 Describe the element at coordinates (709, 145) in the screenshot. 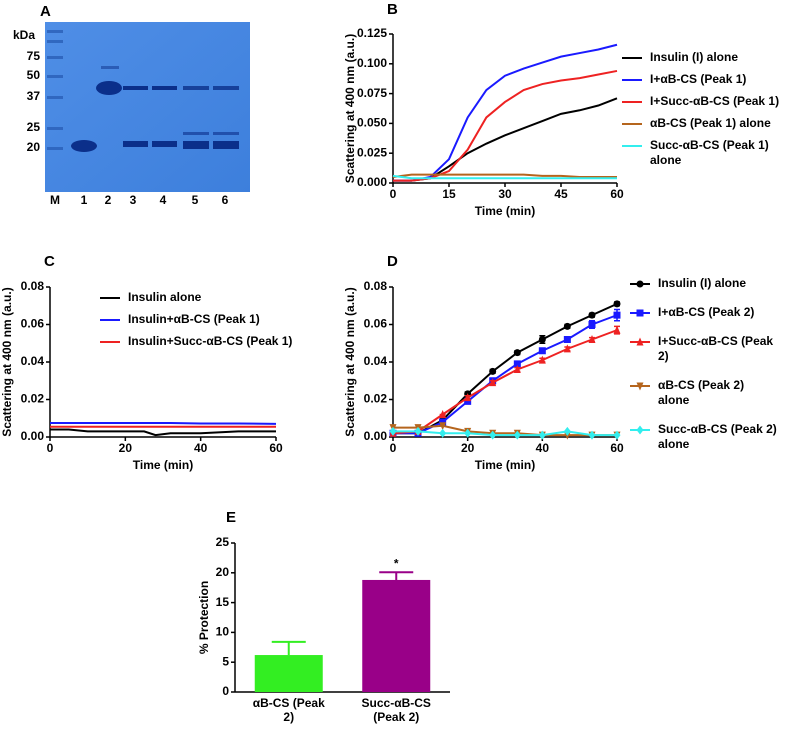

I see `text-line: Succ-αB-CS (Peak 1)` at that location.